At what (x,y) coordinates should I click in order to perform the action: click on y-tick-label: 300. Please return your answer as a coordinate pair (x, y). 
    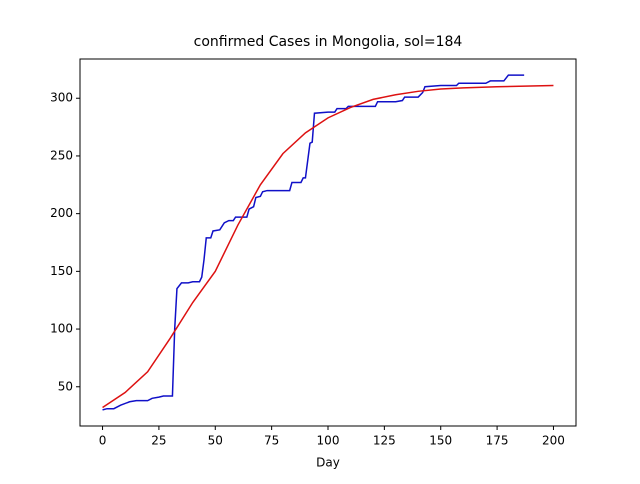
    Looking at the image, I should click on (61, 98).